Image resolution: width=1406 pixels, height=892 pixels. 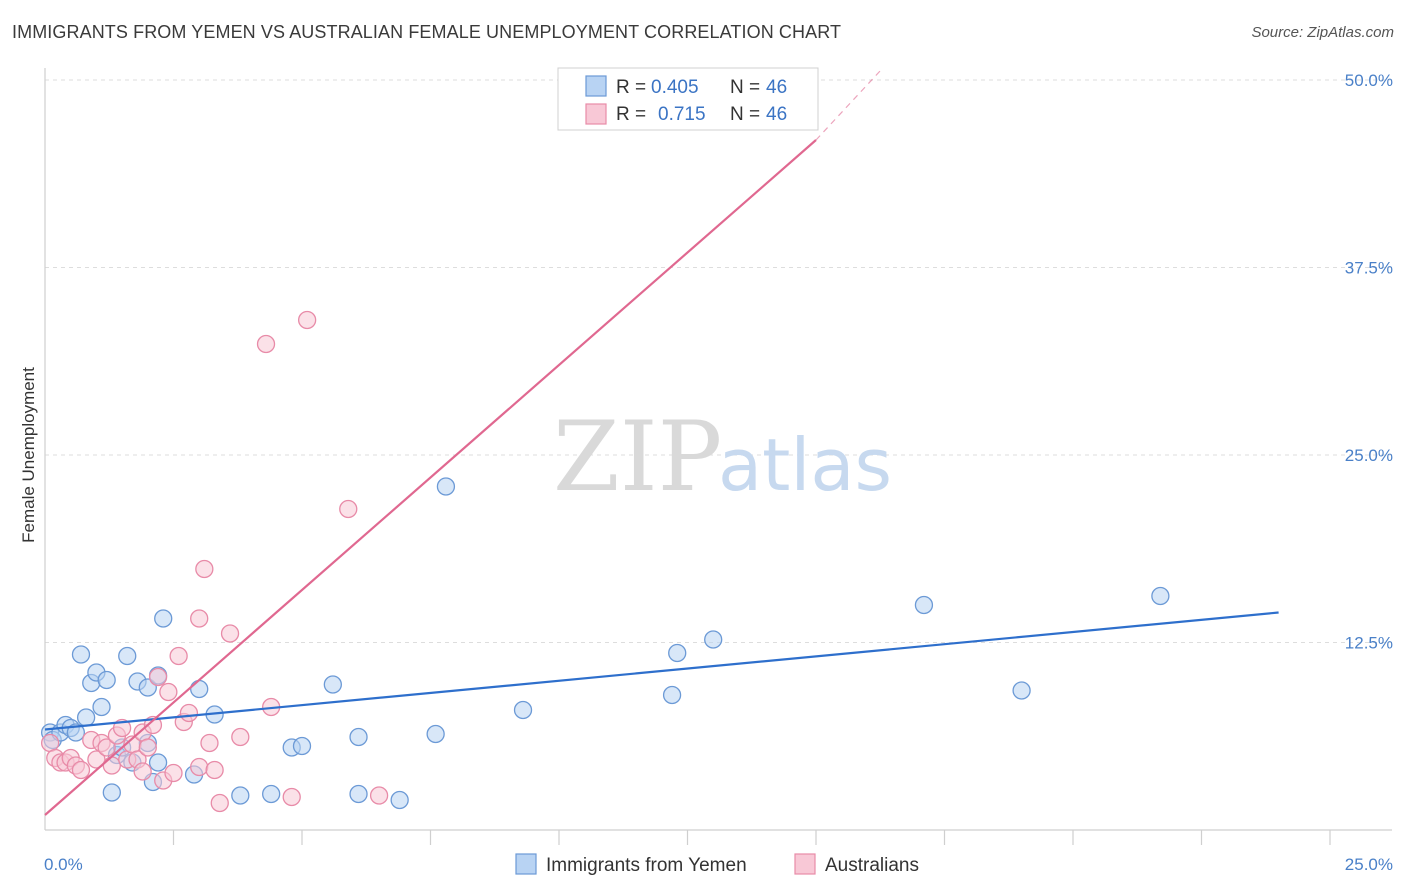 What do you see at coordinates (596, 86) in the screenshot?
I see `legend-swatch-blue` at bounding box center [596, 86].